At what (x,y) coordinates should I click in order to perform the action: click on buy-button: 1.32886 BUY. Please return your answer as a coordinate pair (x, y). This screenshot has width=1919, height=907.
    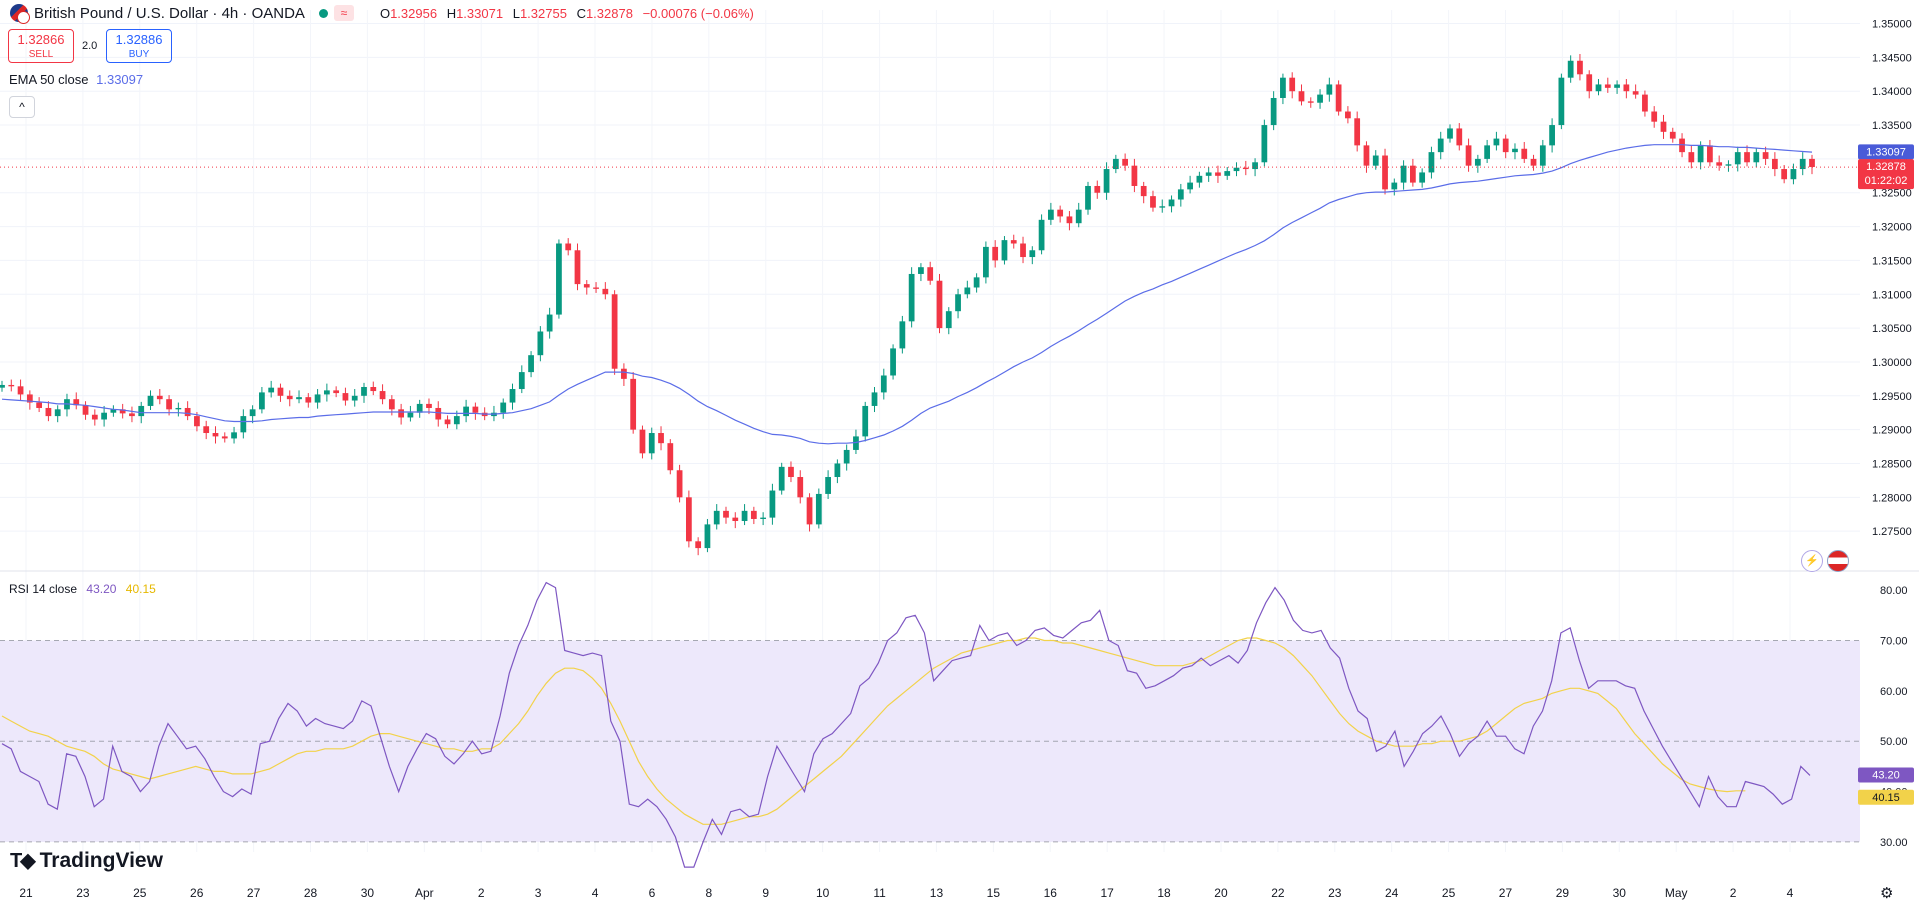
    Looking at the image, I should click on (139, 46).